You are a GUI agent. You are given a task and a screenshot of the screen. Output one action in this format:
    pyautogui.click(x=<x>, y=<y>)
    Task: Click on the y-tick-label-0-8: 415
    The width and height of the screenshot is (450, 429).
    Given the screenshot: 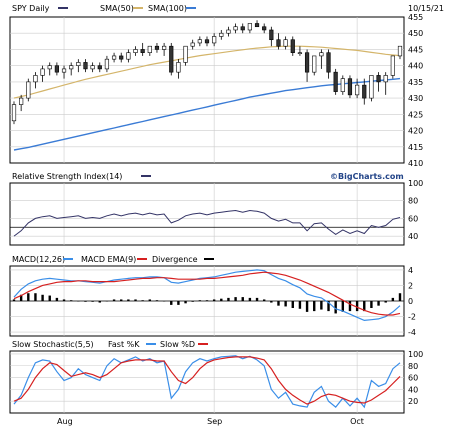 What is the action you would take?
    pyautogui.click(x=415, y=147)
    